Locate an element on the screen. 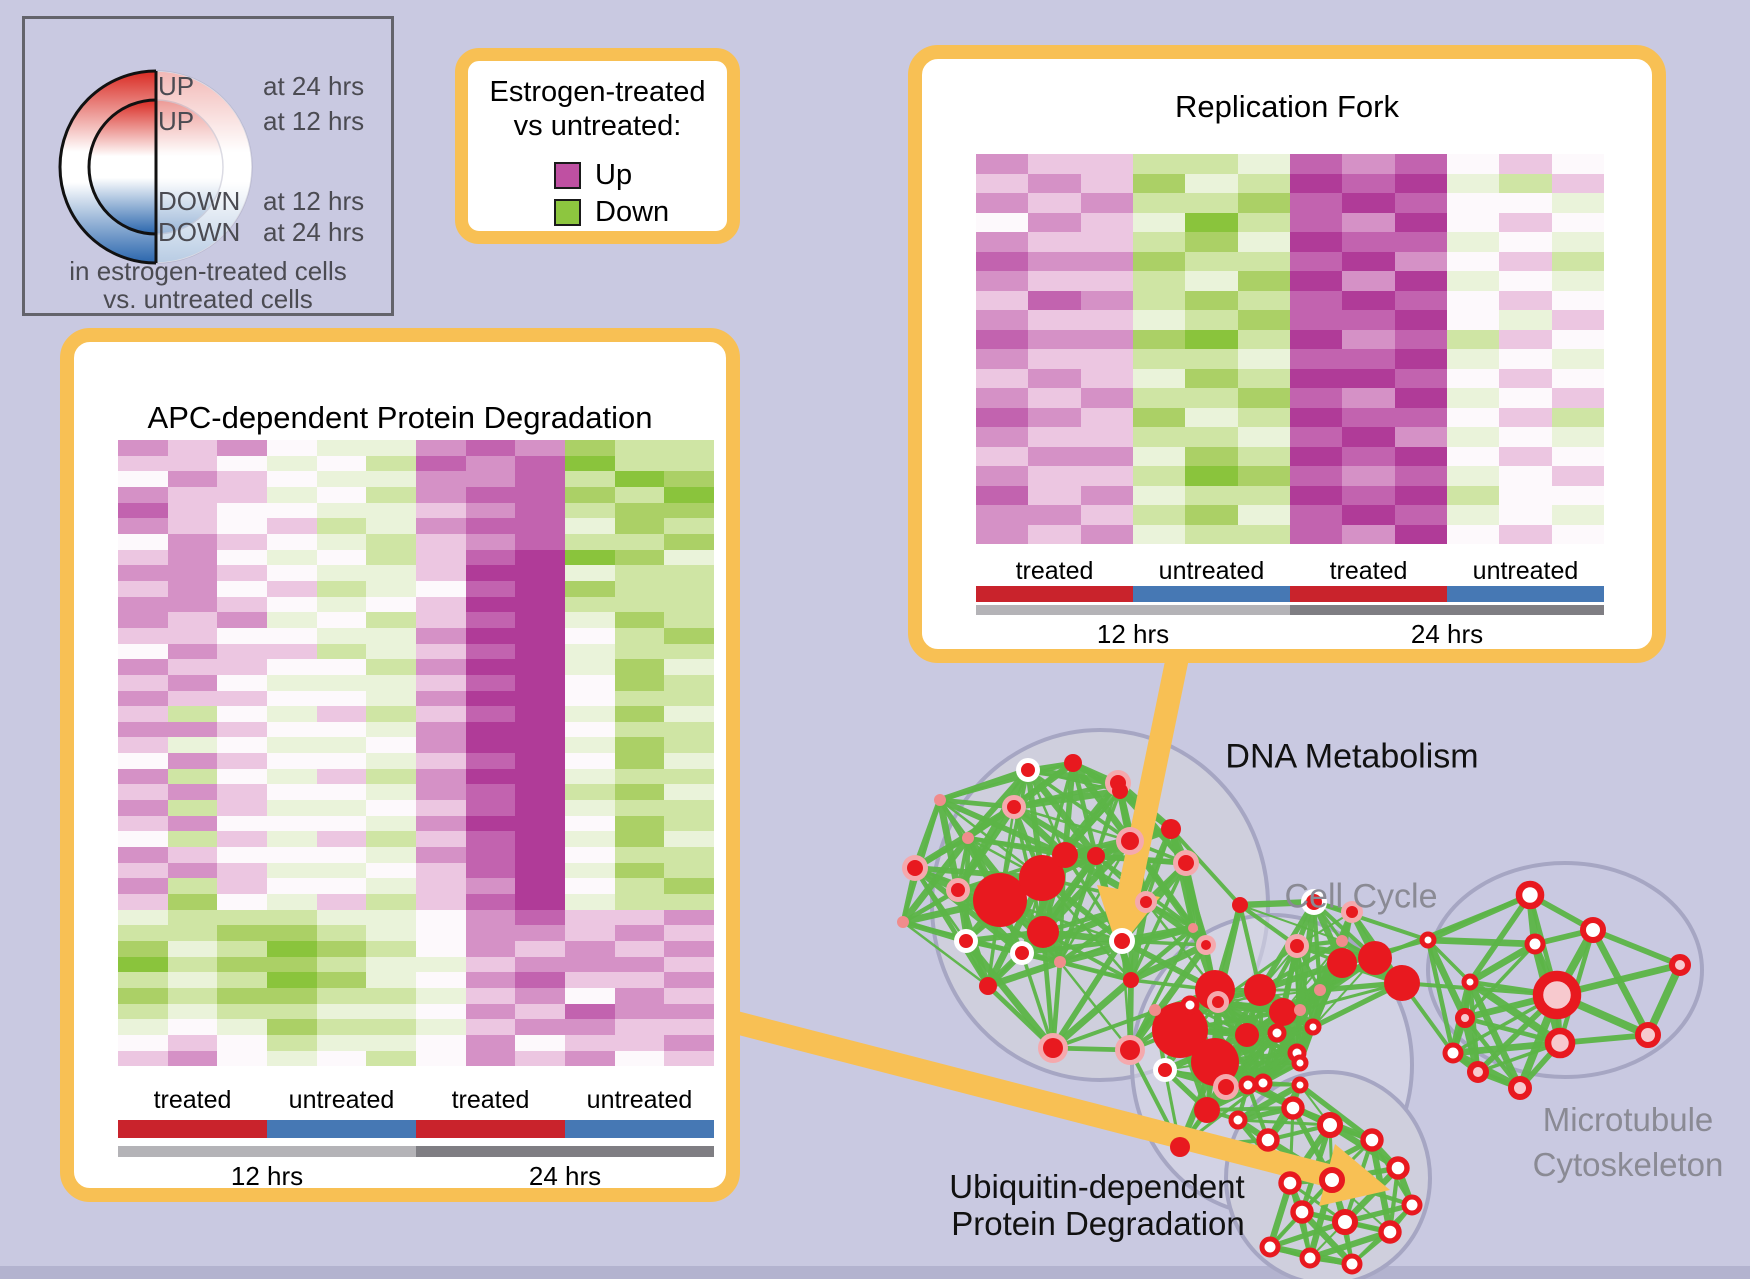  untreated-bar is located at coordinates (1525, 594).